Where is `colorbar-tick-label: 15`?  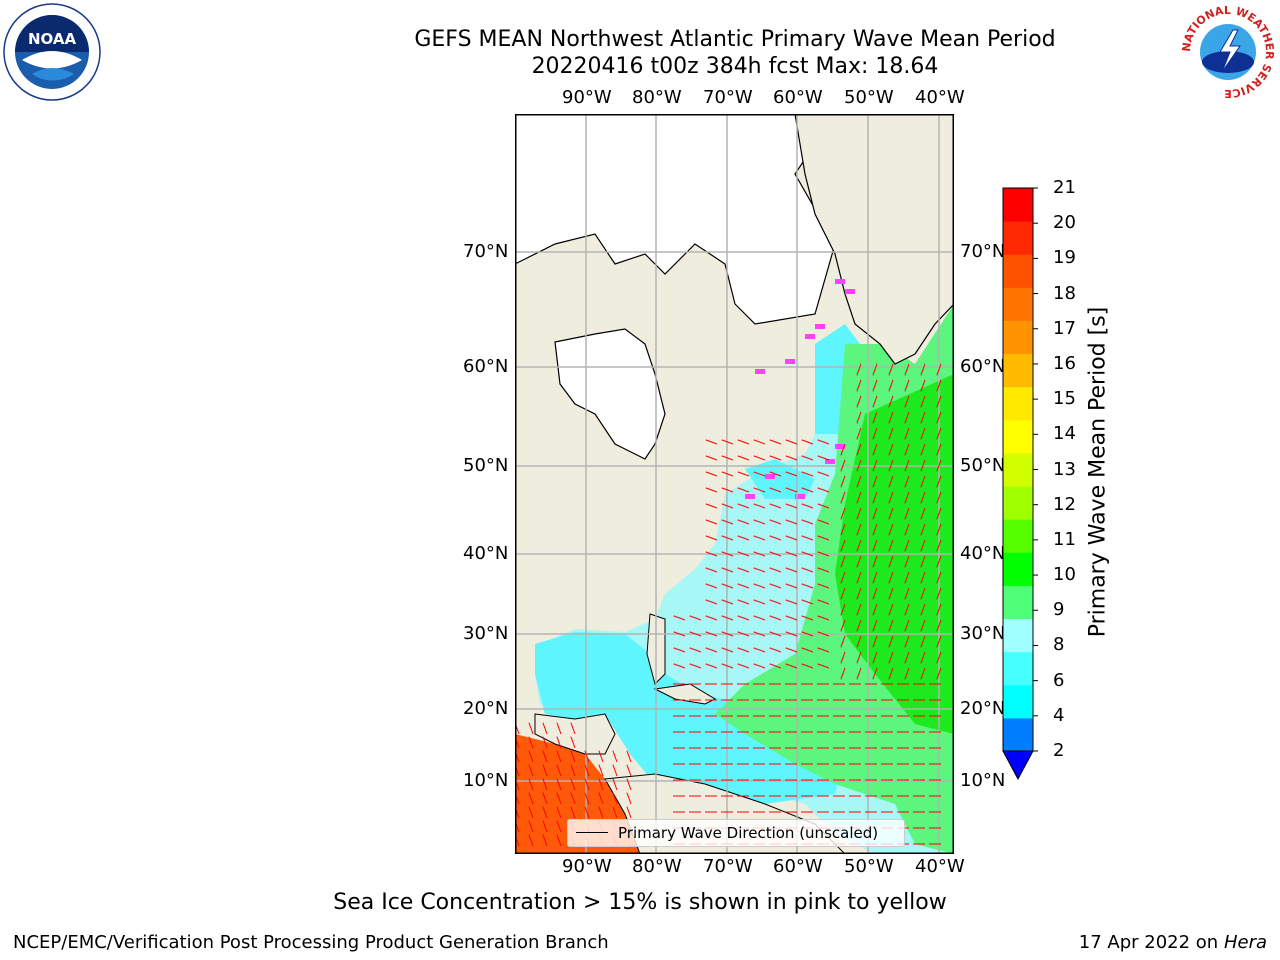
colorbar-tick-label: 15 is located at coordinates (1064, 399).